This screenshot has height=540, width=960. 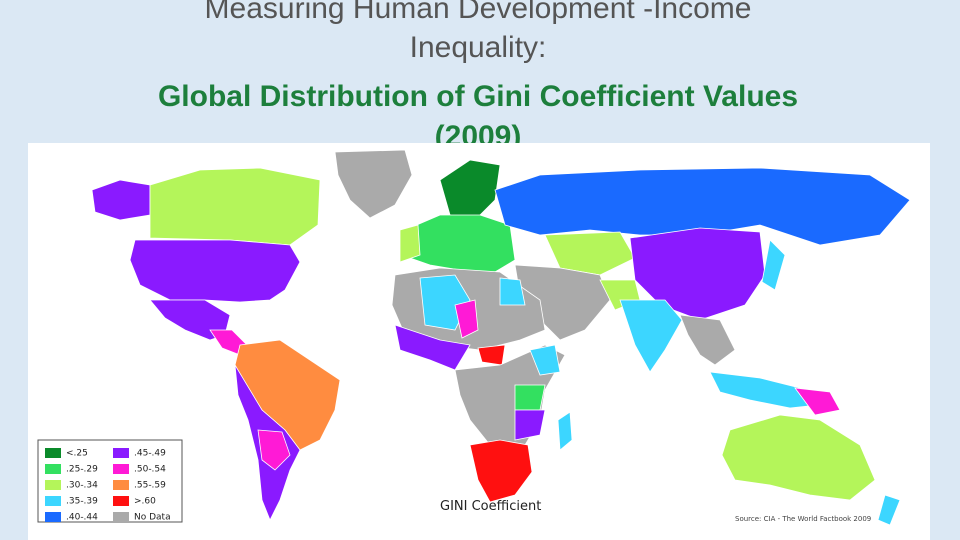 What do you see at coordinates (77, 454) in the screenshot?
I see `legend-label: <.25` at bounding box center [77, 454].